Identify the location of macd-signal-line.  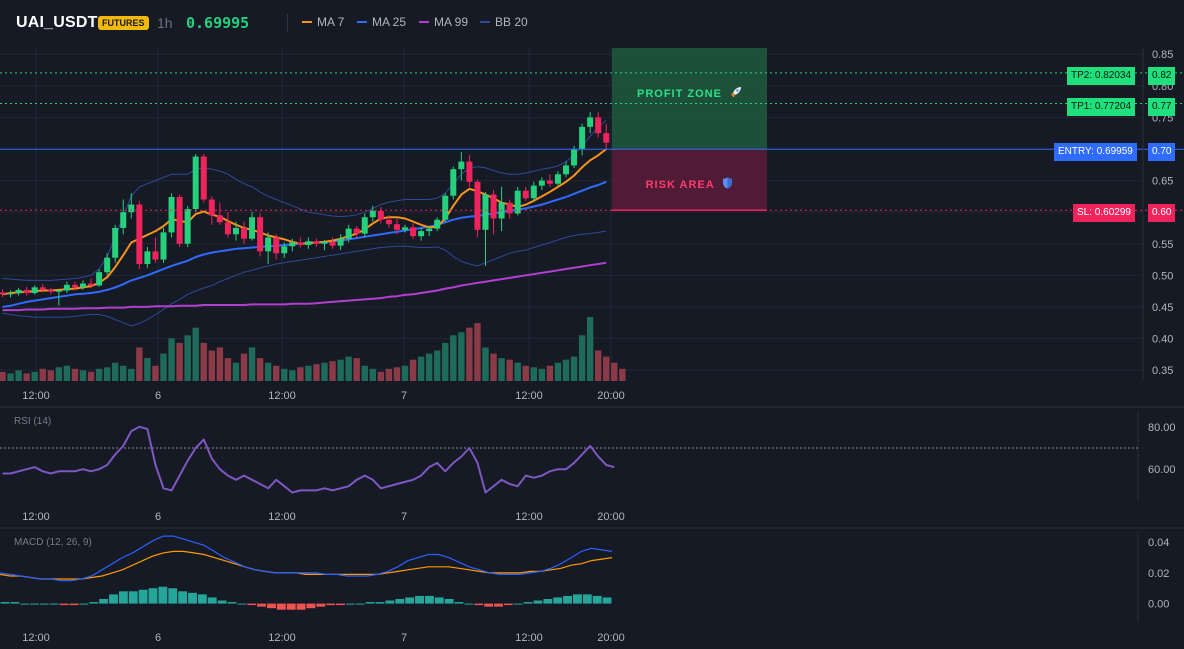
(306, 565).